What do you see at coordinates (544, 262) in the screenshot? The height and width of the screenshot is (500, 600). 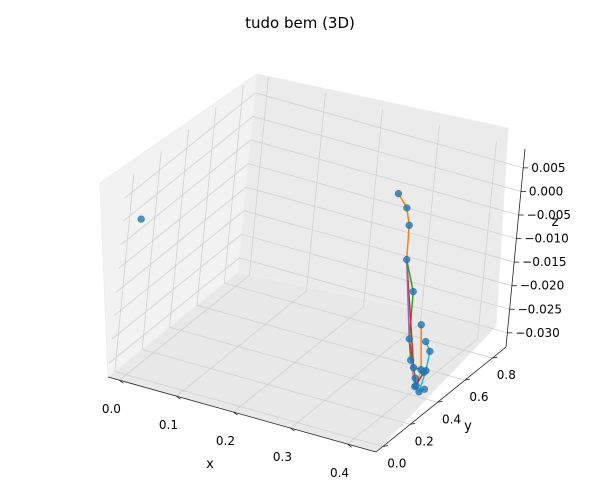 I see `z-tick-label: −0.015` at bounding box center [544, 262].